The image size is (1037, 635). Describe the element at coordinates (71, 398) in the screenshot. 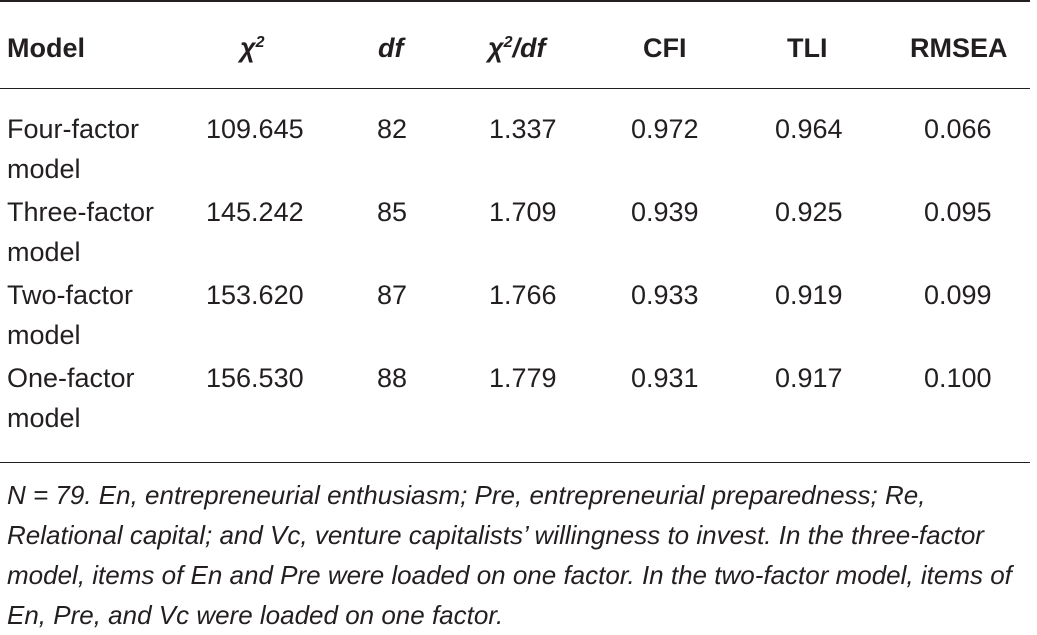

I see `row-model: One-factor model` at that location.